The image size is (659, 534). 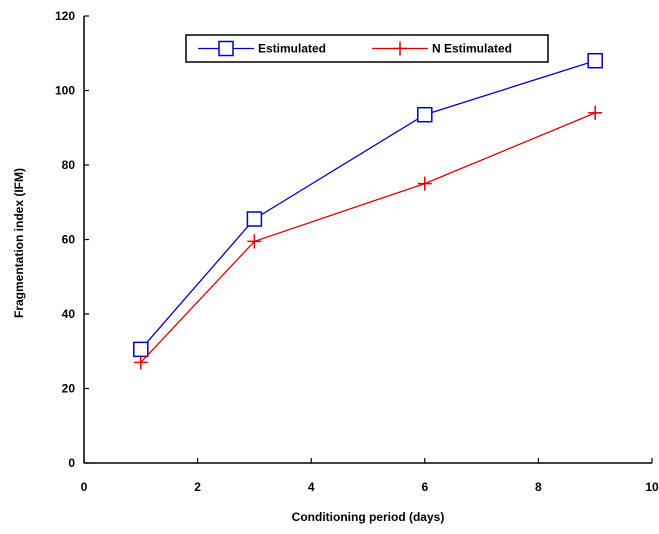 What do you see at coordinates (368, 517) in the screenshot?
I see `x-axis-title: Conditioning period (days)` at bounding box center [368, 517].